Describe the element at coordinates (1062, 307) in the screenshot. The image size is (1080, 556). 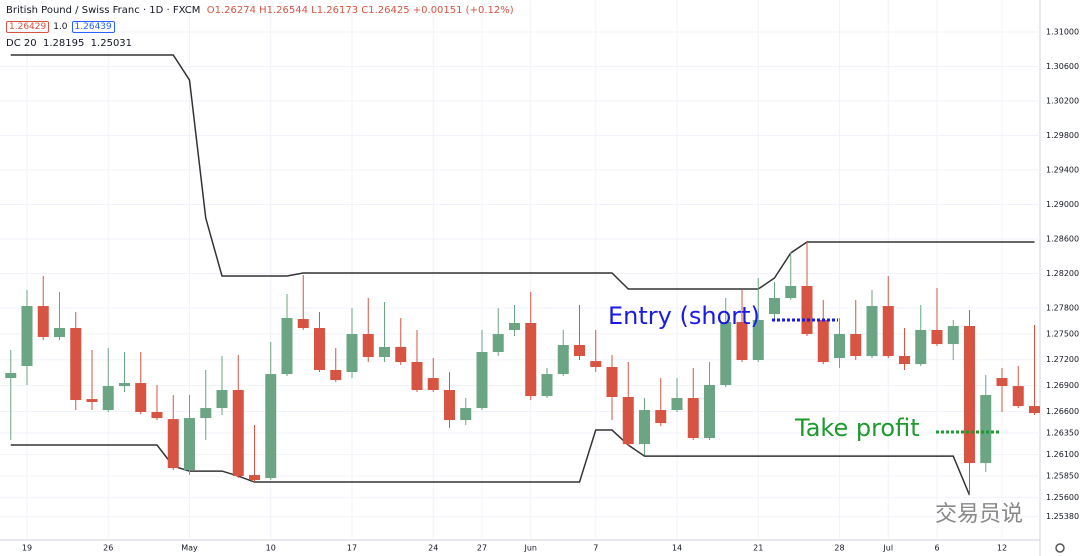
I see `y-tick-label: 1.27800` at that location.